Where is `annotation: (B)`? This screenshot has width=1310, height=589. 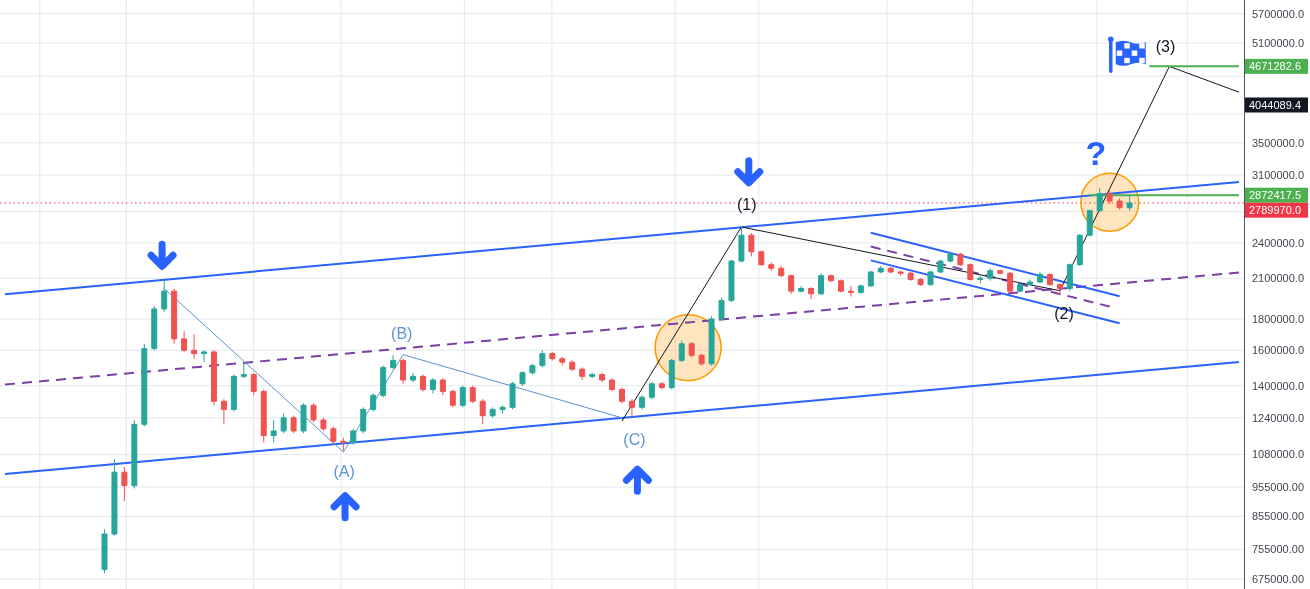 annotation: (B) is located at coordinates (402, 333).